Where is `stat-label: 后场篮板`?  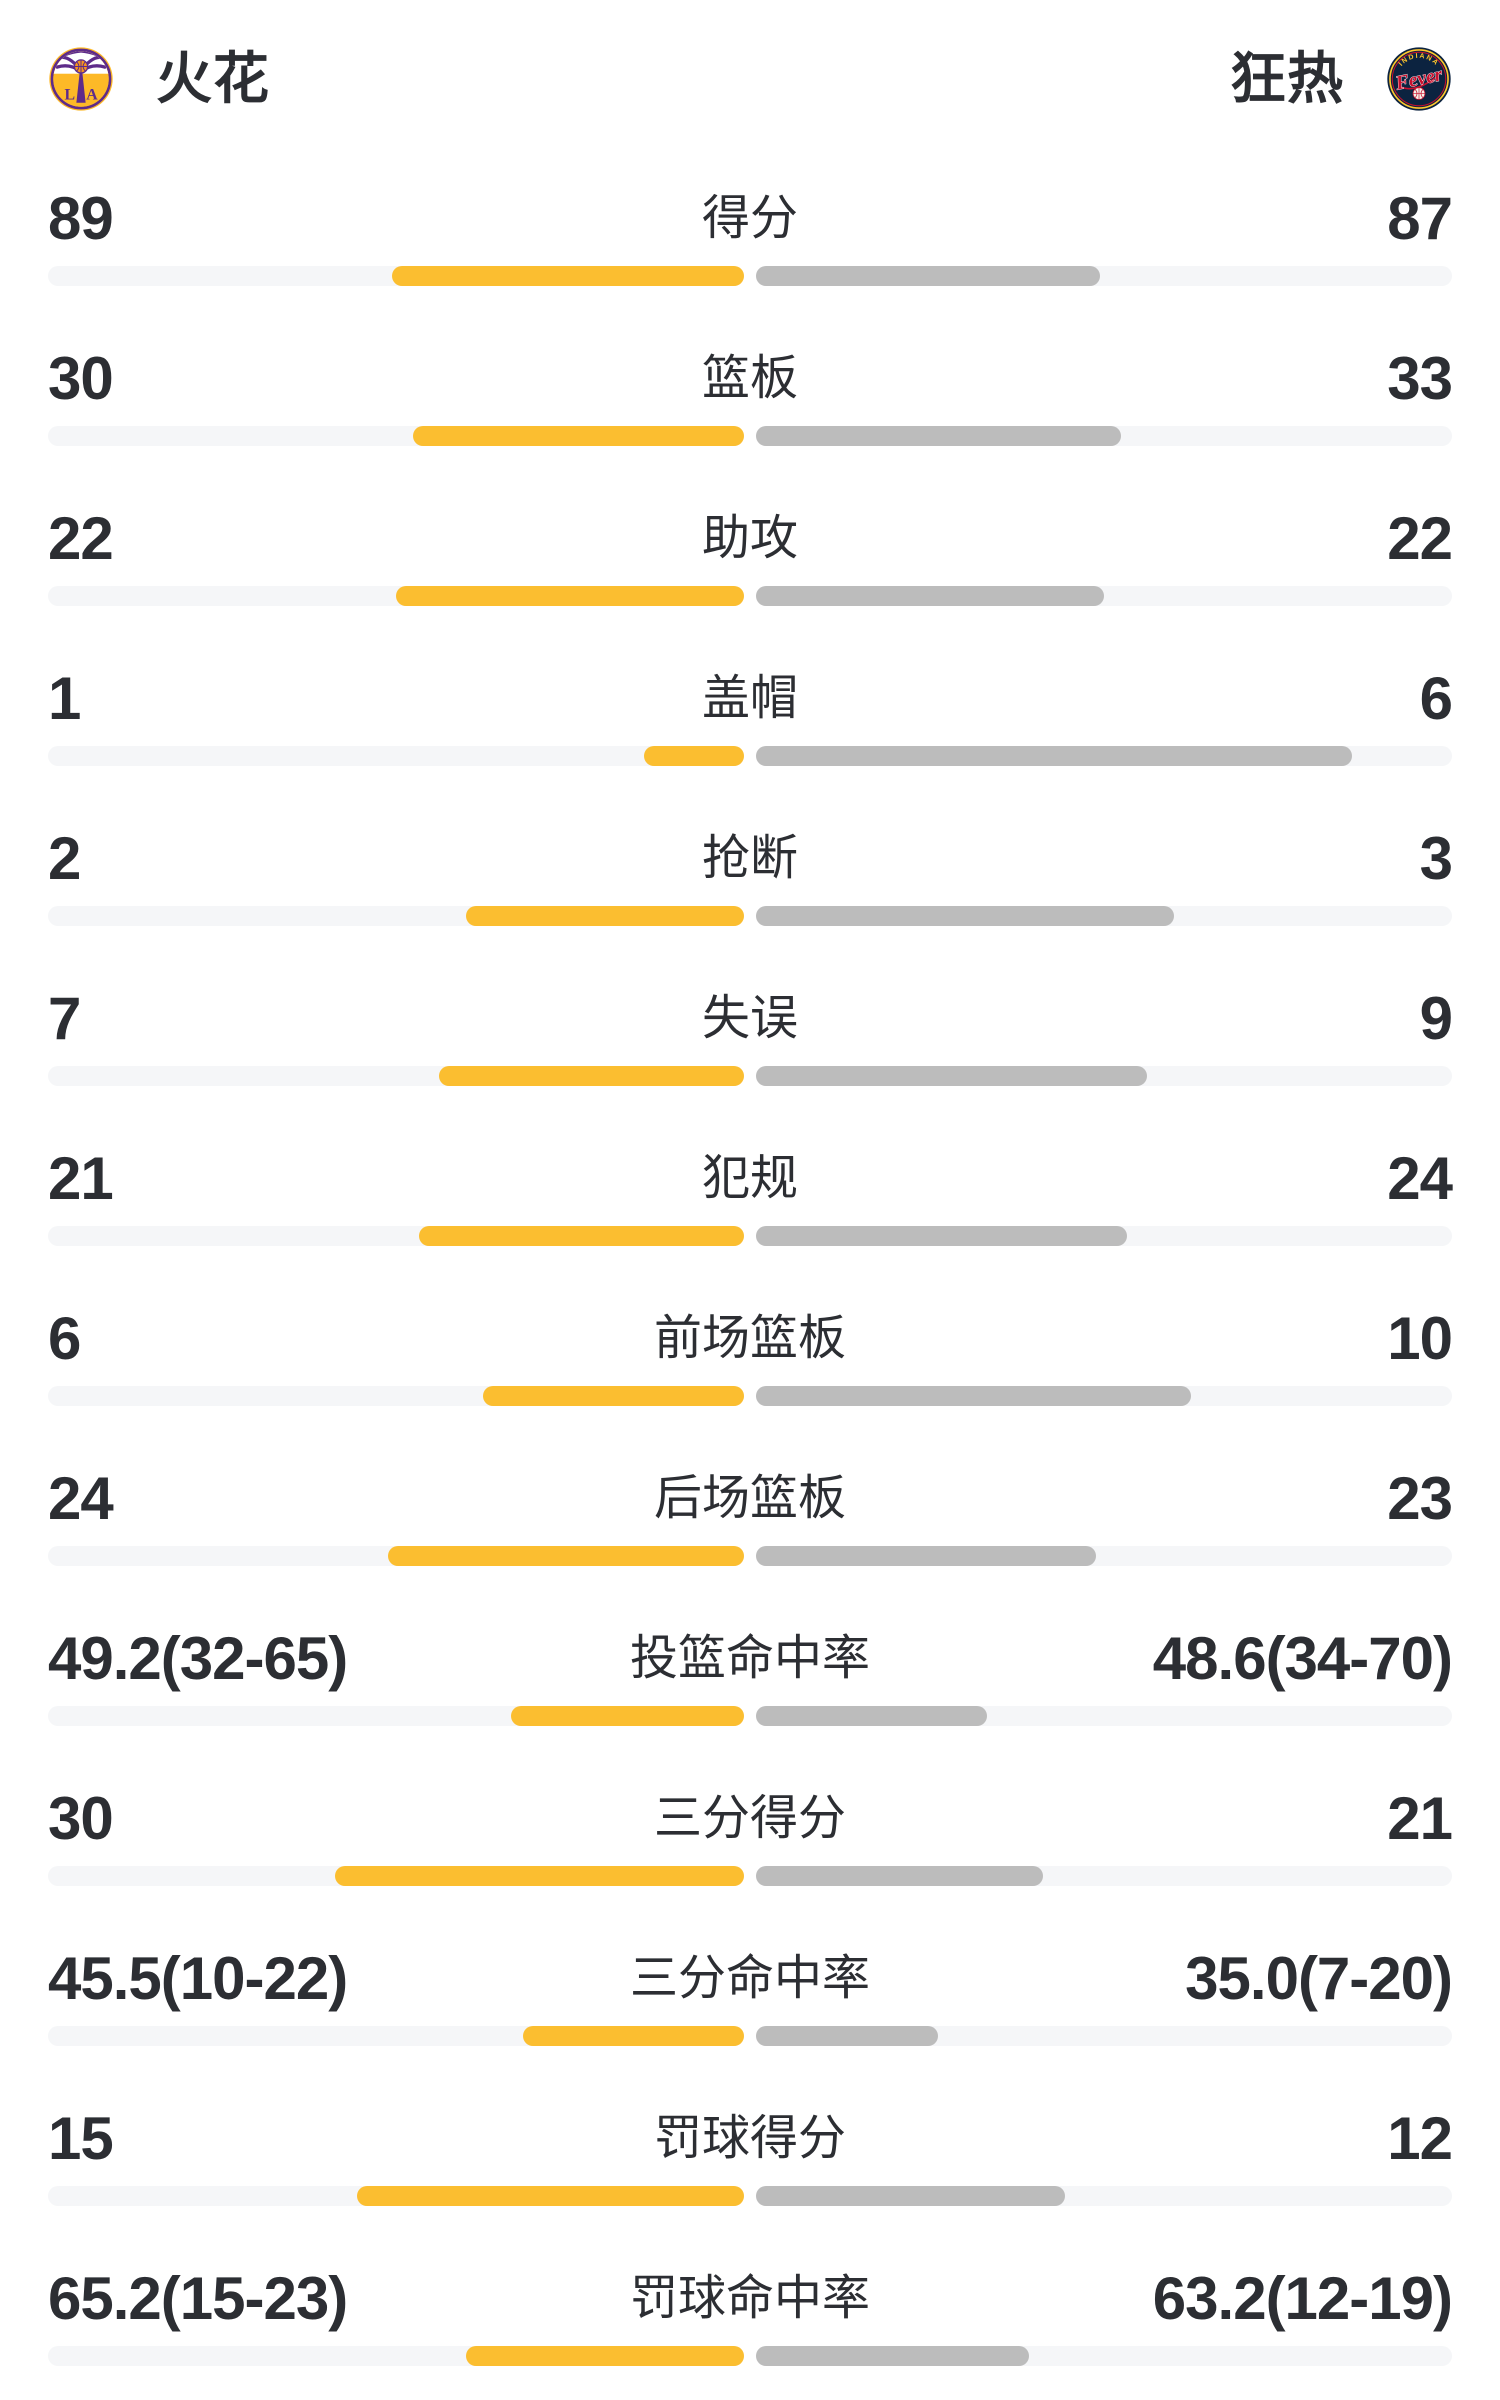 stat-label: 后场篮板 is located at coordinates (749, 1498).